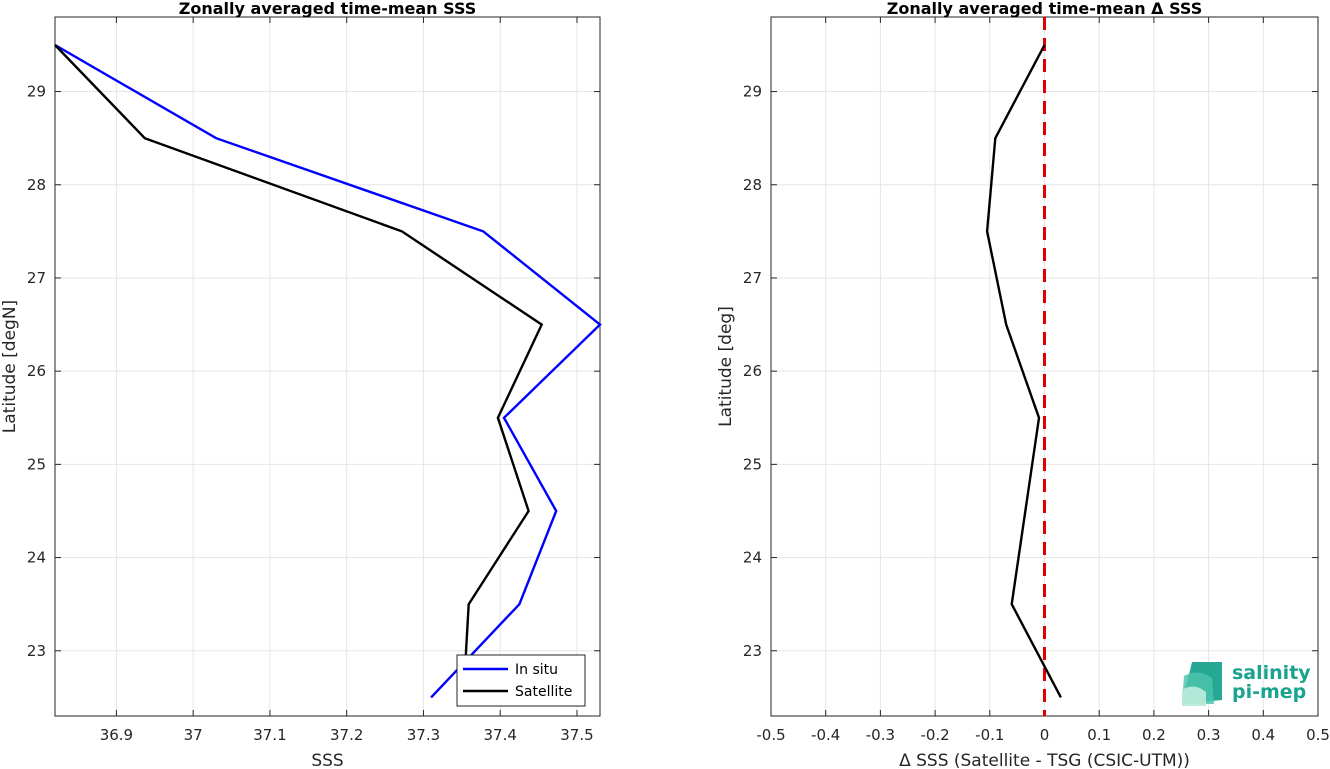  What do you see at coordinates (327, 760) in the screenshot?
I see `x-axis-label: SSS` at bounding box center [327, 760].